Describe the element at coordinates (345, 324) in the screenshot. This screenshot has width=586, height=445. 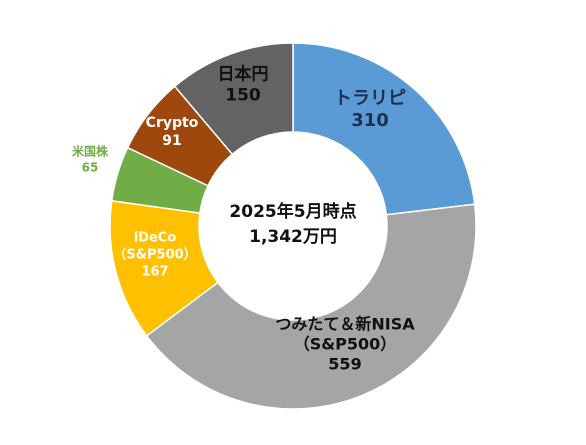
I see `slice-label: つみたて＆新NISA` at that location.